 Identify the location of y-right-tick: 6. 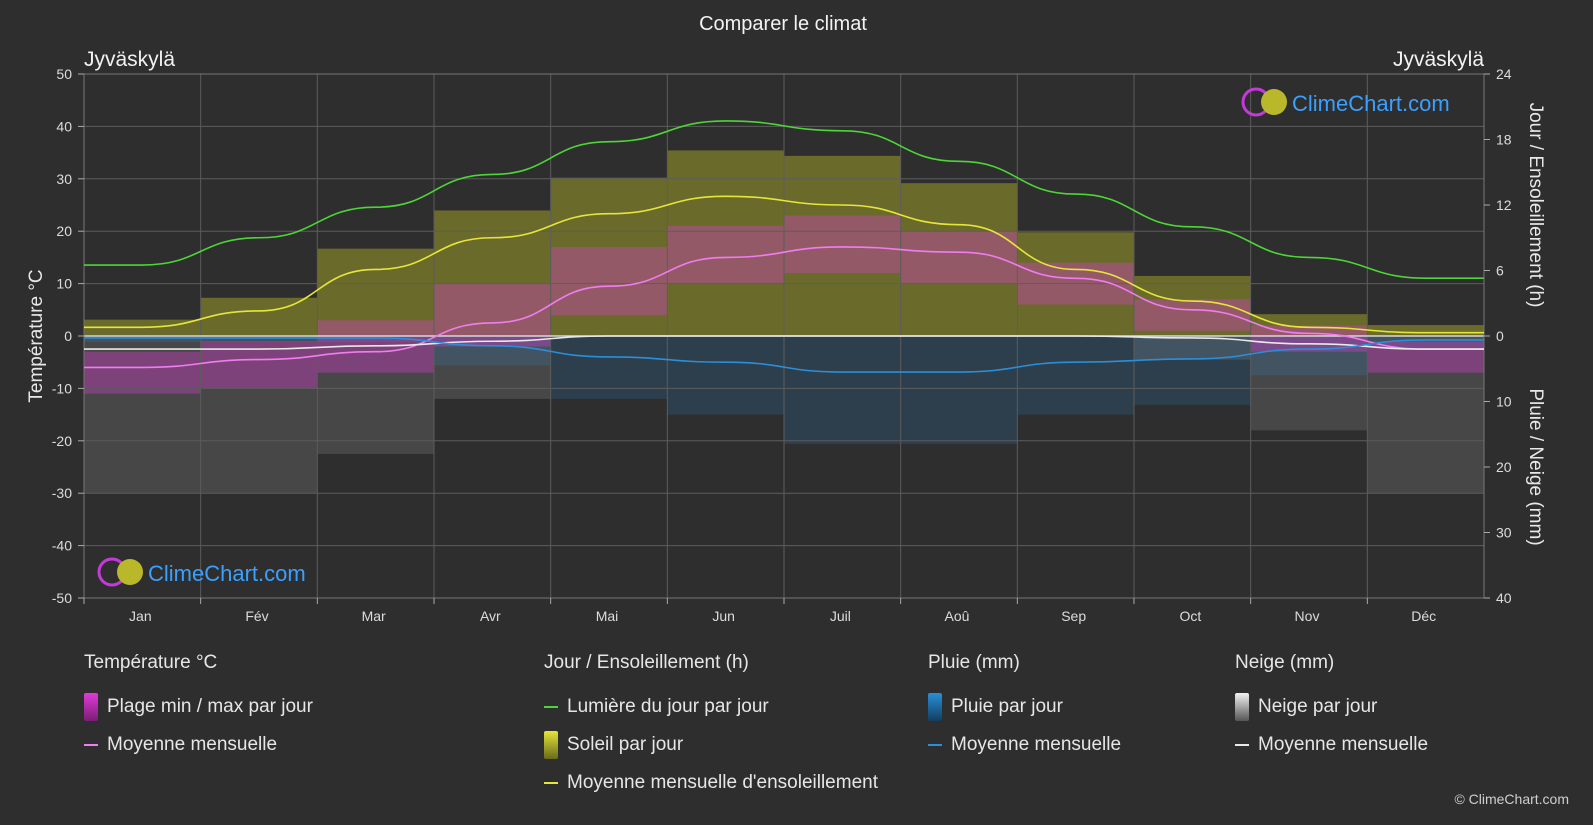
(1500, 271).